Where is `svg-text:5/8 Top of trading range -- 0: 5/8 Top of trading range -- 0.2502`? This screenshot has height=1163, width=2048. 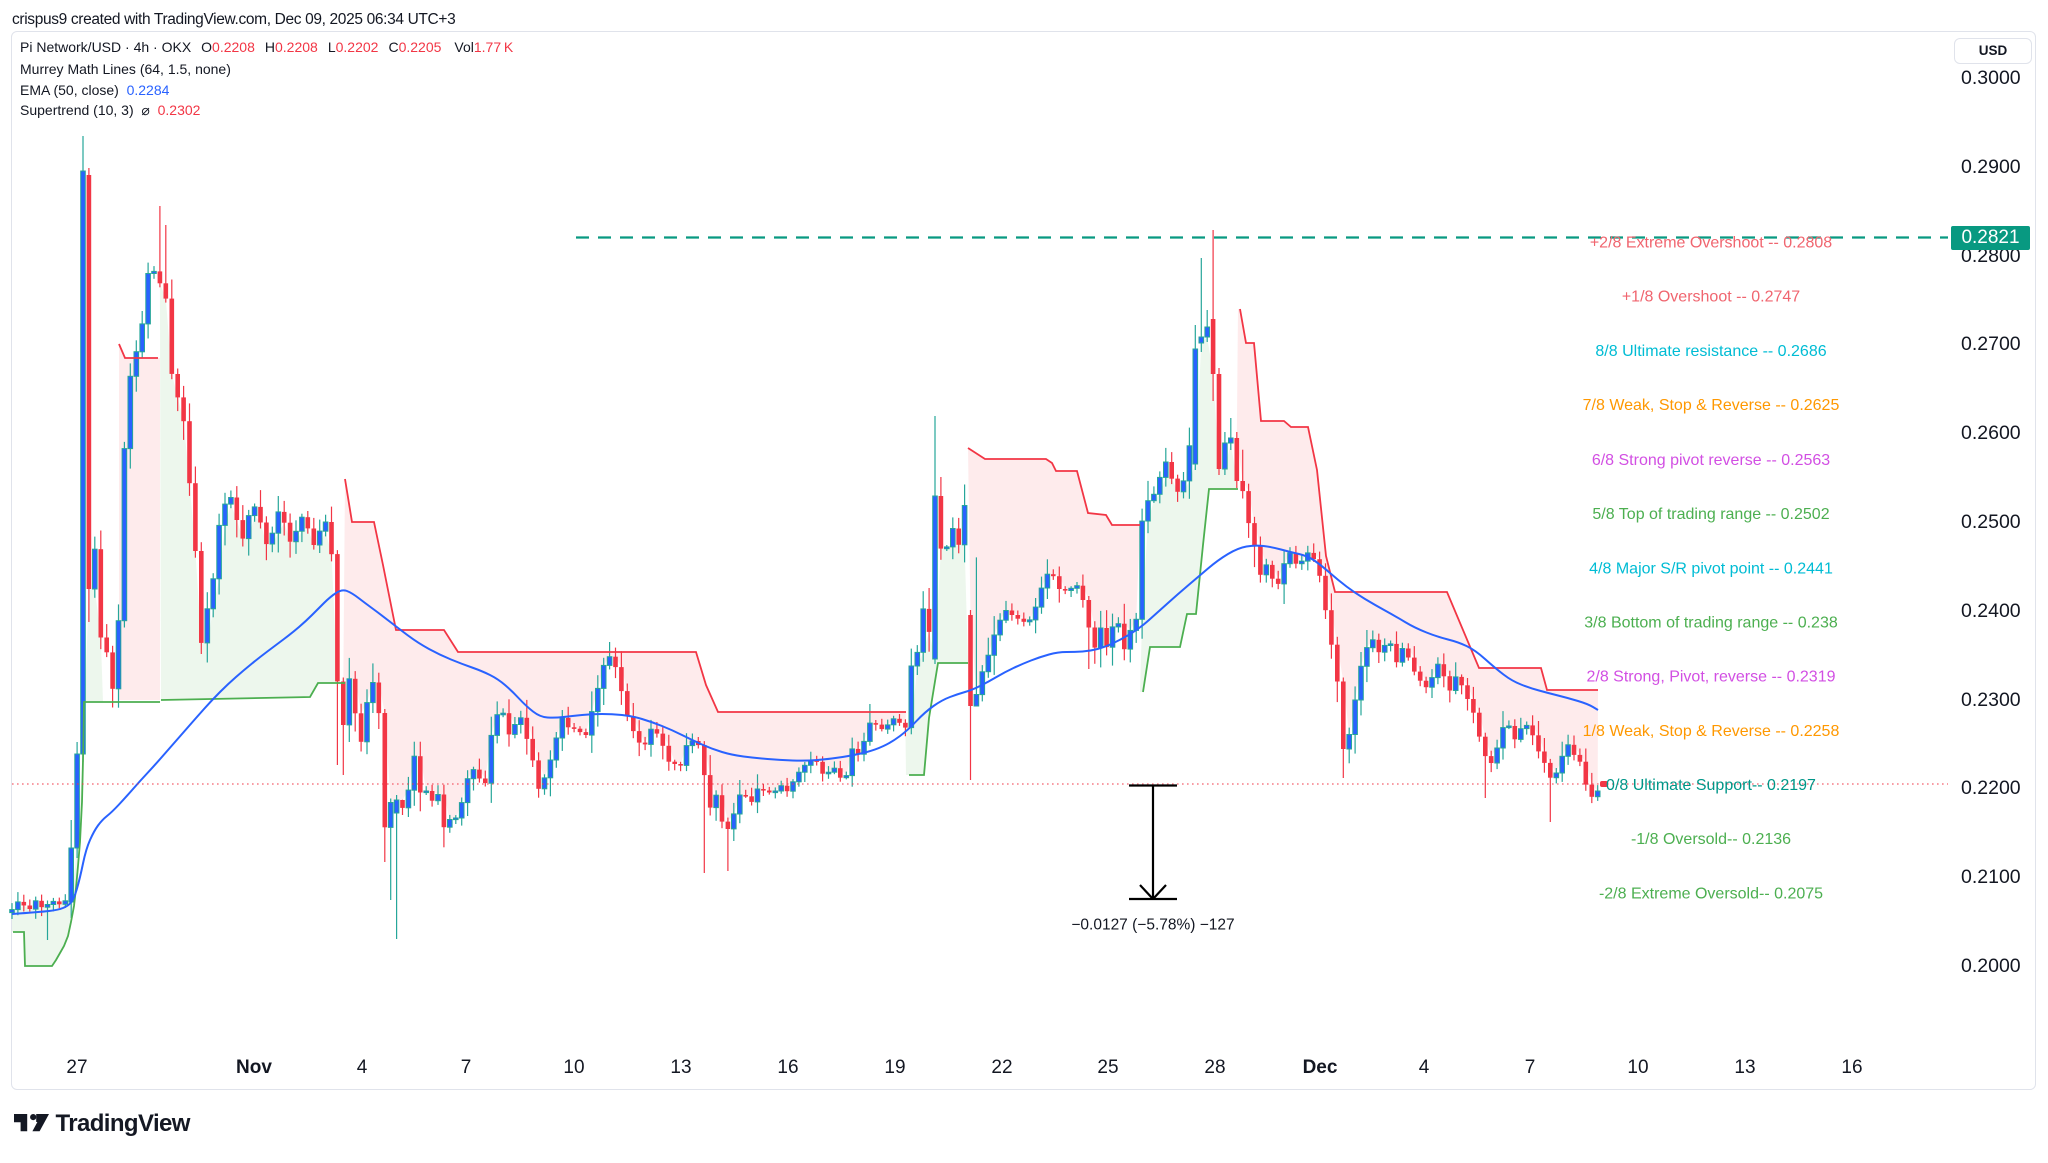
svg-text:5/8 Top of trading range -- 0: 5/8 Top of trading range -- 0.2502 is located at coordinates (1710, 514).